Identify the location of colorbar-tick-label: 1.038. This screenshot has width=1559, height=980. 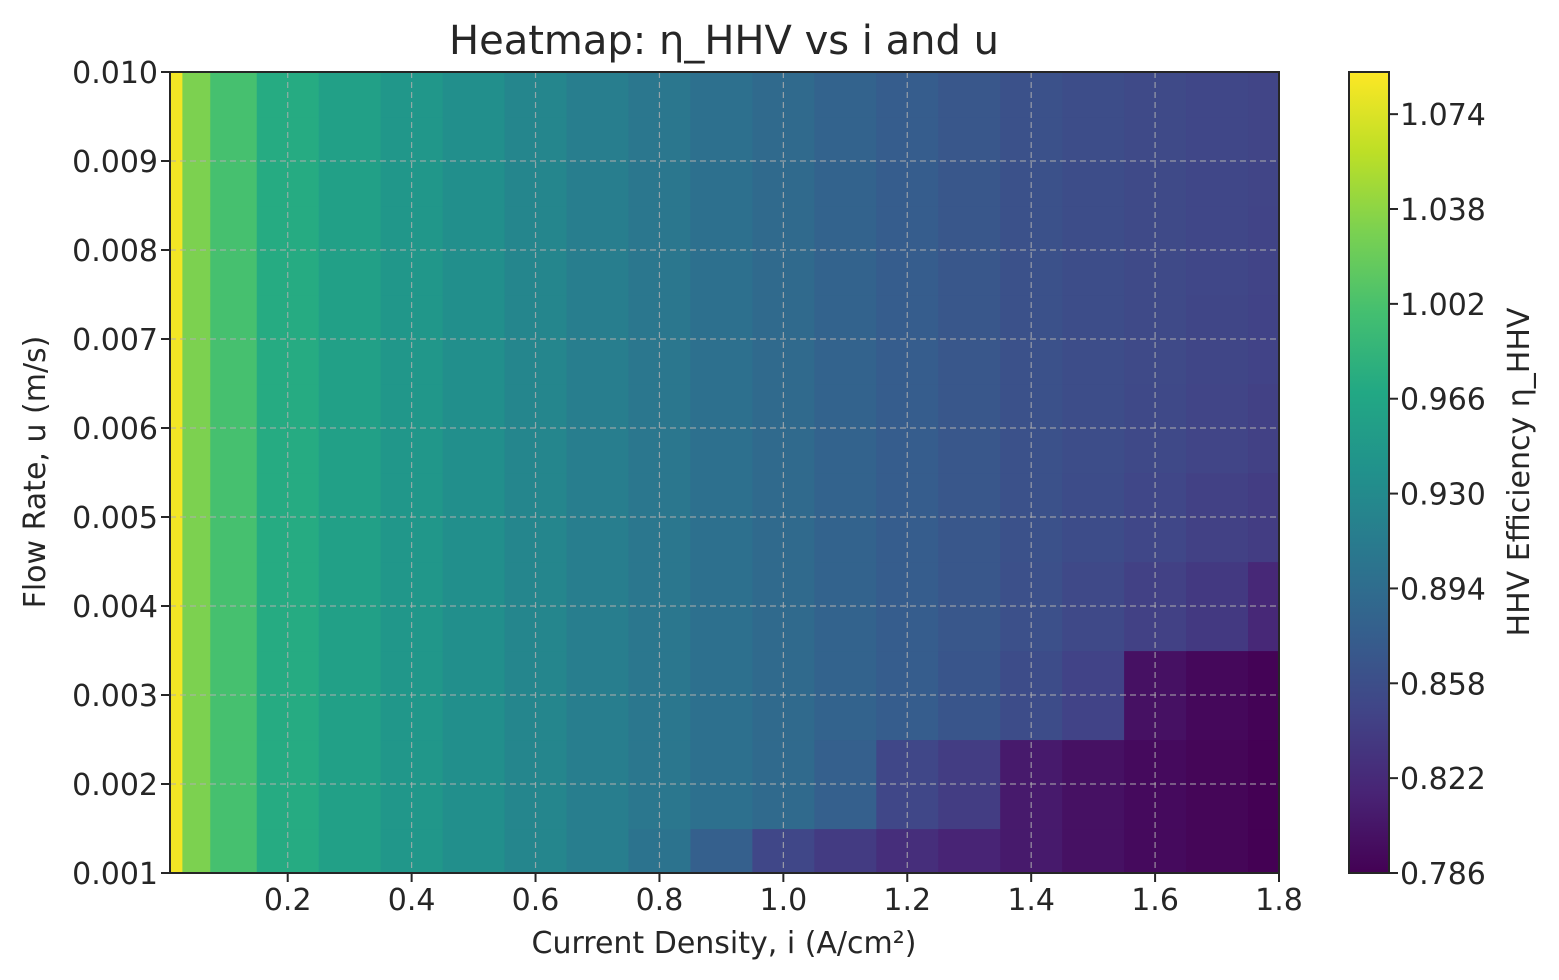
(1443, 210).